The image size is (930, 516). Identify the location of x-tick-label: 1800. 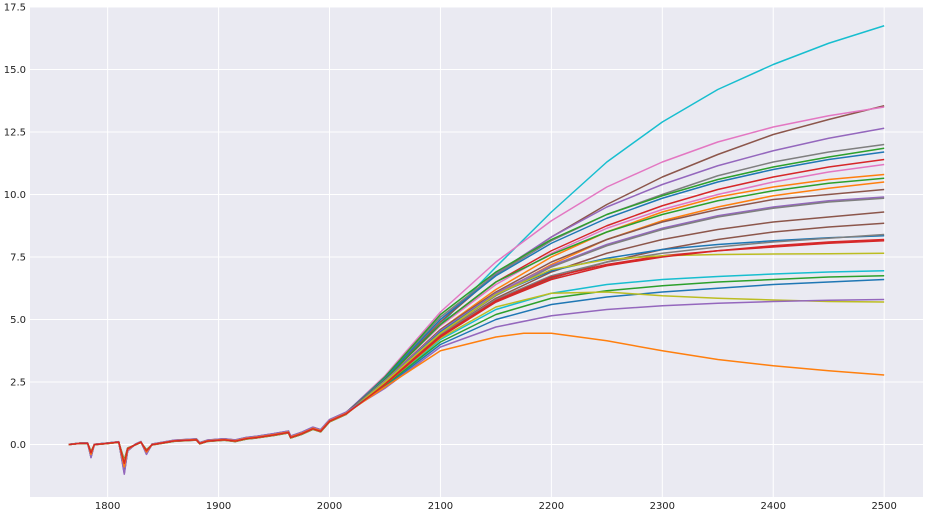
(107, 506).